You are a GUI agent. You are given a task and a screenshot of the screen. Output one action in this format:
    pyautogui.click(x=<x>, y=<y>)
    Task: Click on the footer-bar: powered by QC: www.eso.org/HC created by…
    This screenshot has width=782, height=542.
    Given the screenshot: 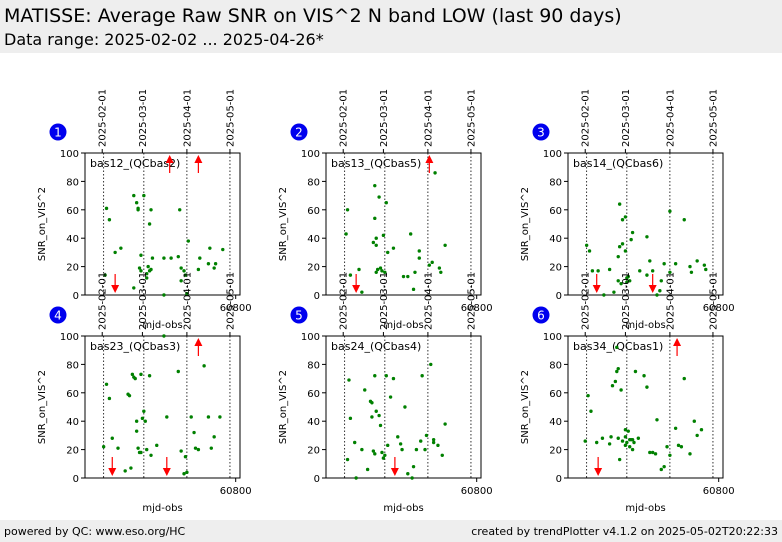 What is the action you would take?
    pyautogui.click(x=391, y=531)
    